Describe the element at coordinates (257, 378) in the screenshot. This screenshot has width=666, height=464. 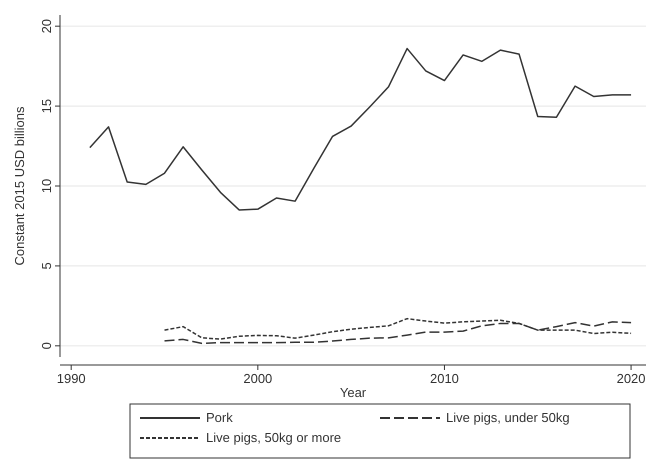
I see `x-tick-label: 2000` at that location.